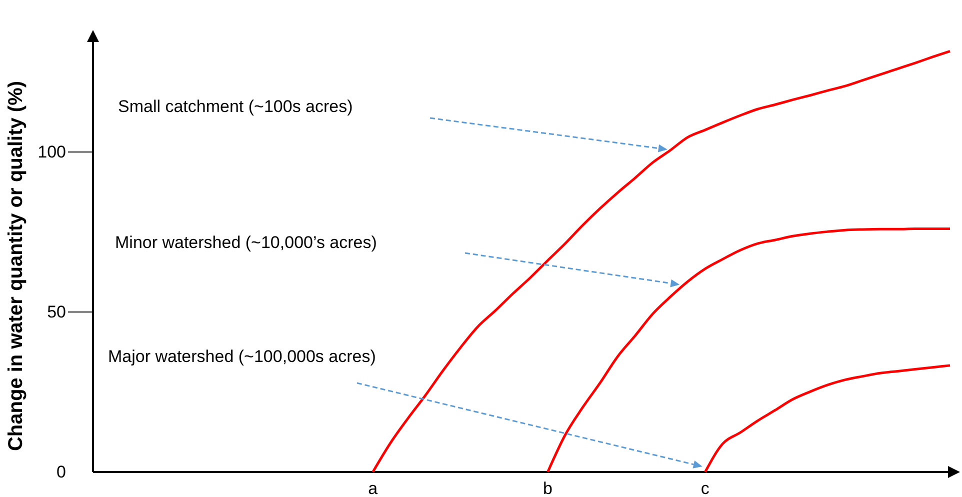 The height and width of the screenshot is (497, 962). Describe the element at coordinates (56, 312) in the screenshot. I see `y-tick-label: 50` at that location.